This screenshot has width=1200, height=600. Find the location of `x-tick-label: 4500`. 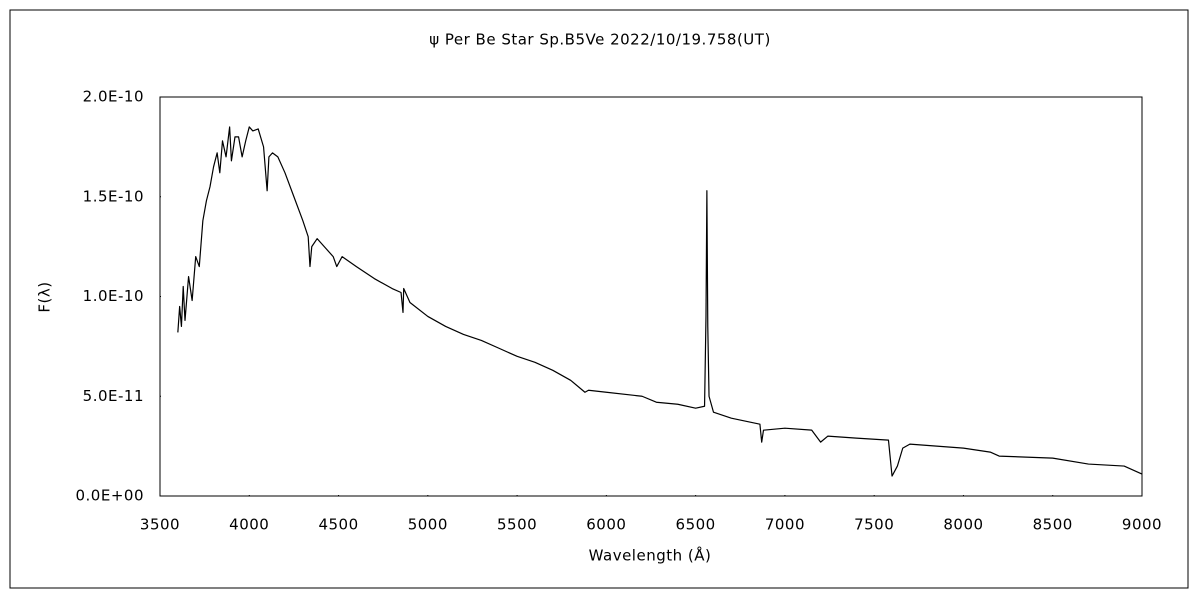

x-tick-label: 4500 is located at coordinates (338, 525).